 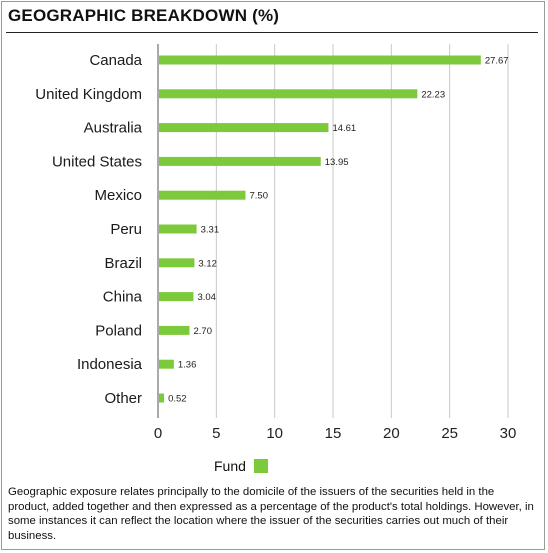 What do you see at coordinates (344, 128) in the screenshot?
I see `data-label-australia: 14.61` at bounding box center [344, 128].